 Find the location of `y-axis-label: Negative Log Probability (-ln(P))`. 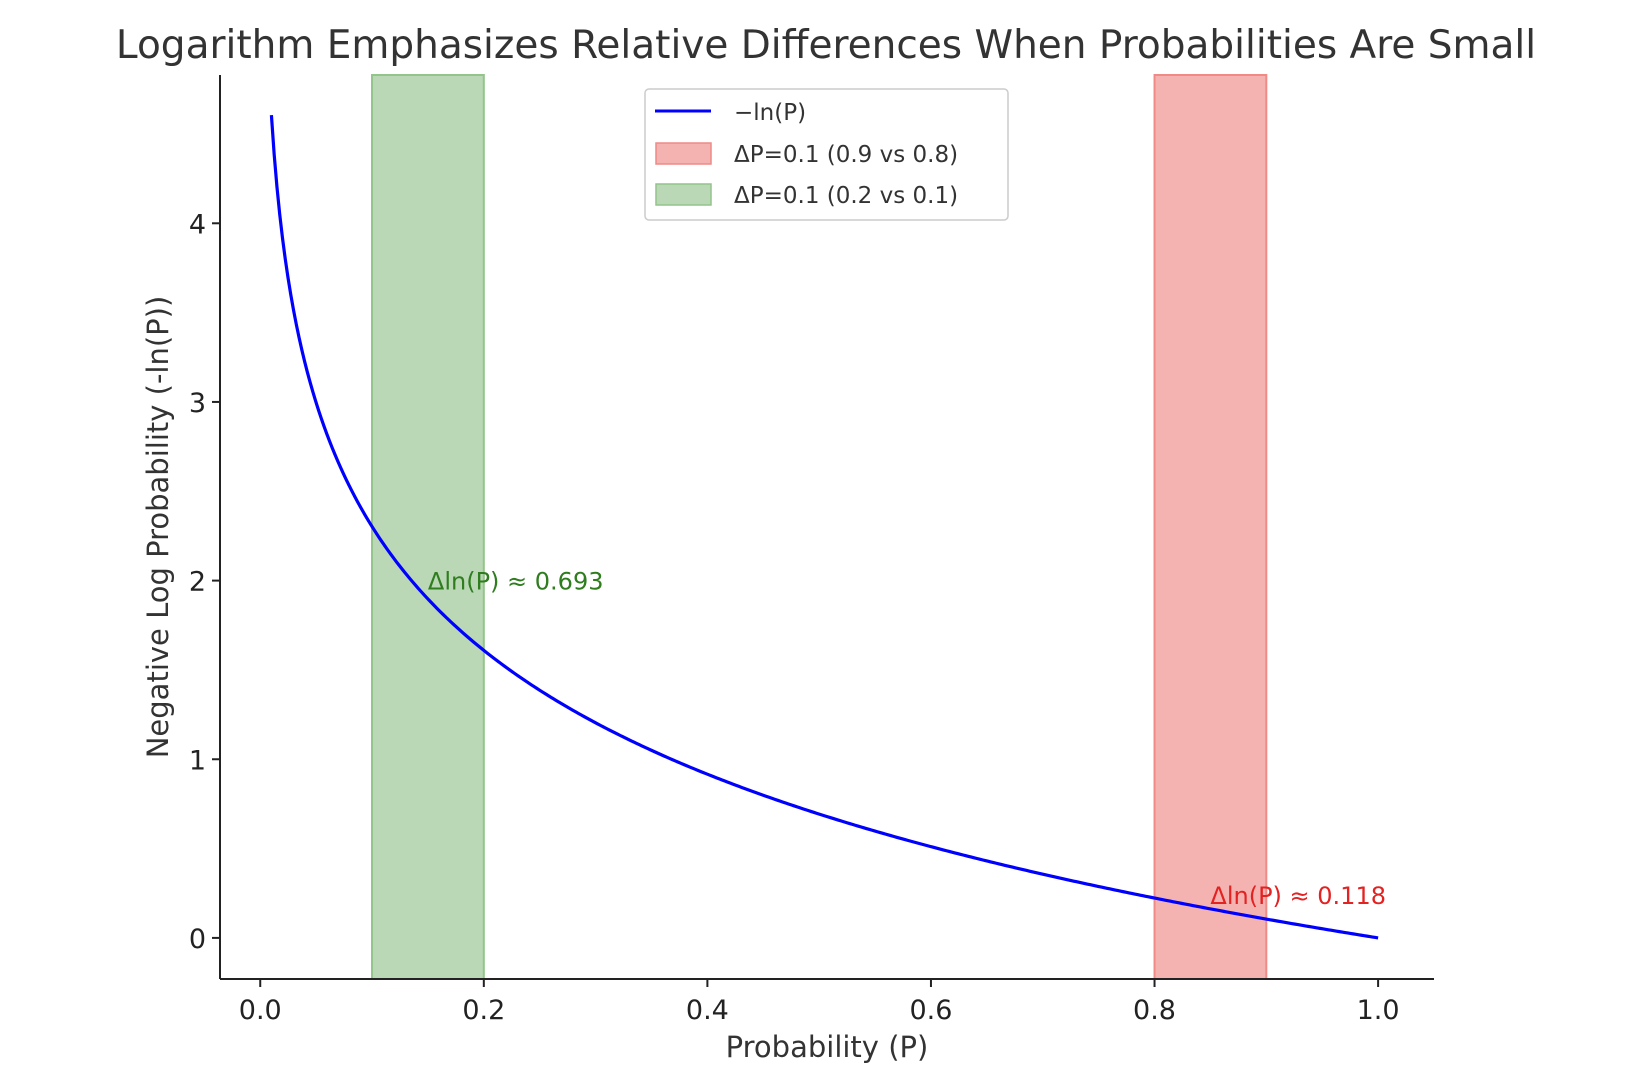

y-axis-label: Negative Log Probability (-ln(P)) is located at coordinates (158, 527).